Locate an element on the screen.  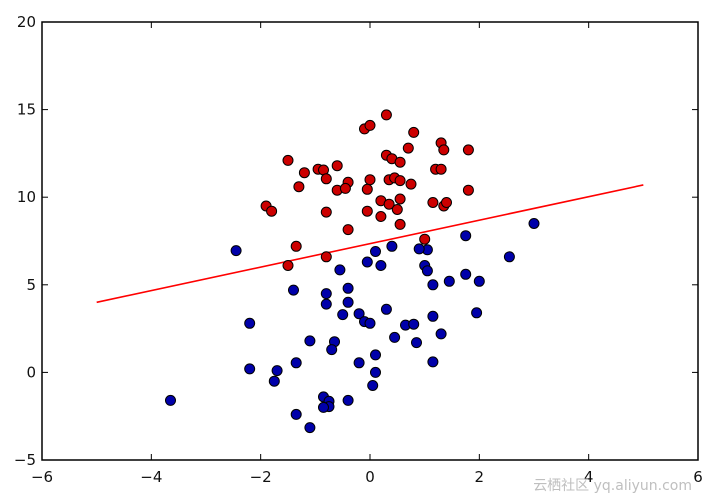
x-tick-label: −6 is located at coordinates (42, 477).